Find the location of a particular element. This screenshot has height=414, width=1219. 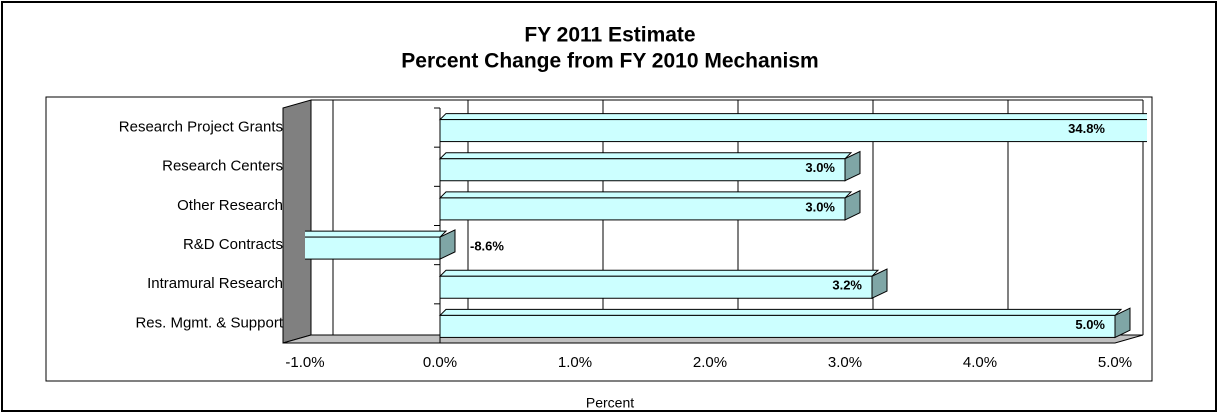

x-tick-label: -1.0% is located at coordinates (304, 362).